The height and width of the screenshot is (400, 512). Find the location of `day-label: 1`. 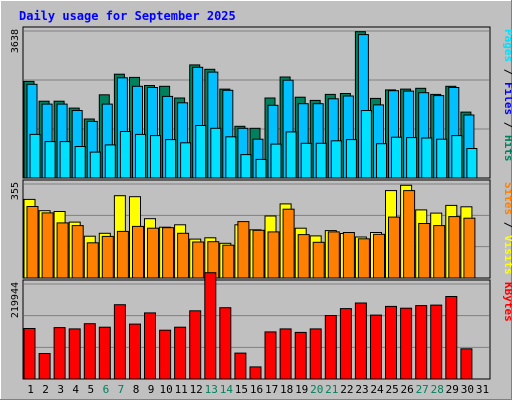

day-label: 1 is located at coordinates (30, 389).